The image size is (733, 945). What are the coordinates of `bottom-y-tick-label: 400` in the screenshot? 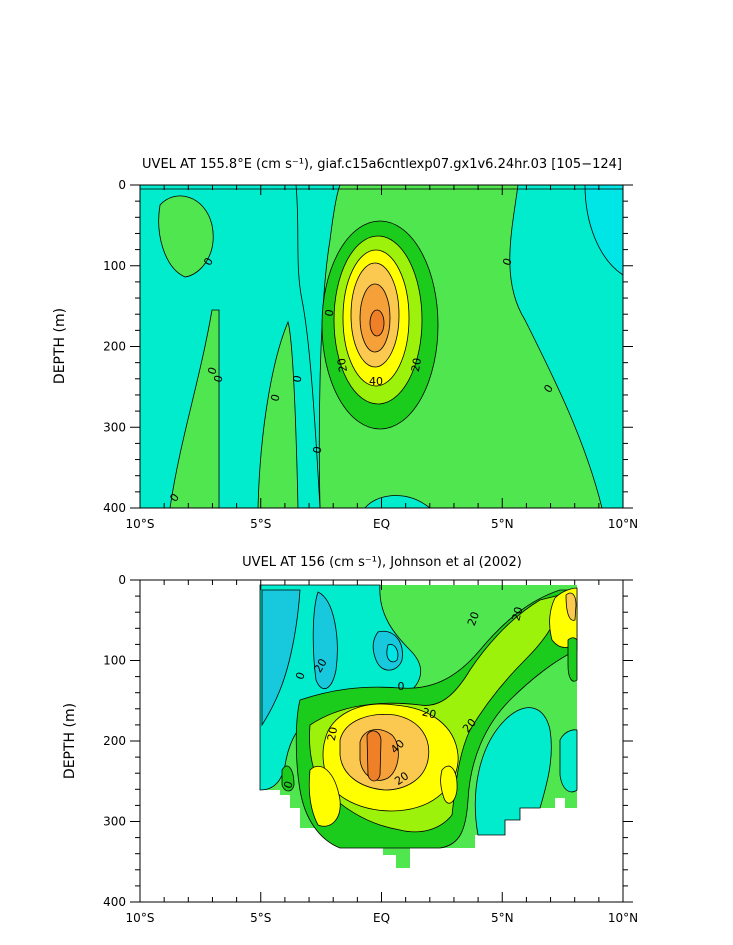 It's located at (114, 902).